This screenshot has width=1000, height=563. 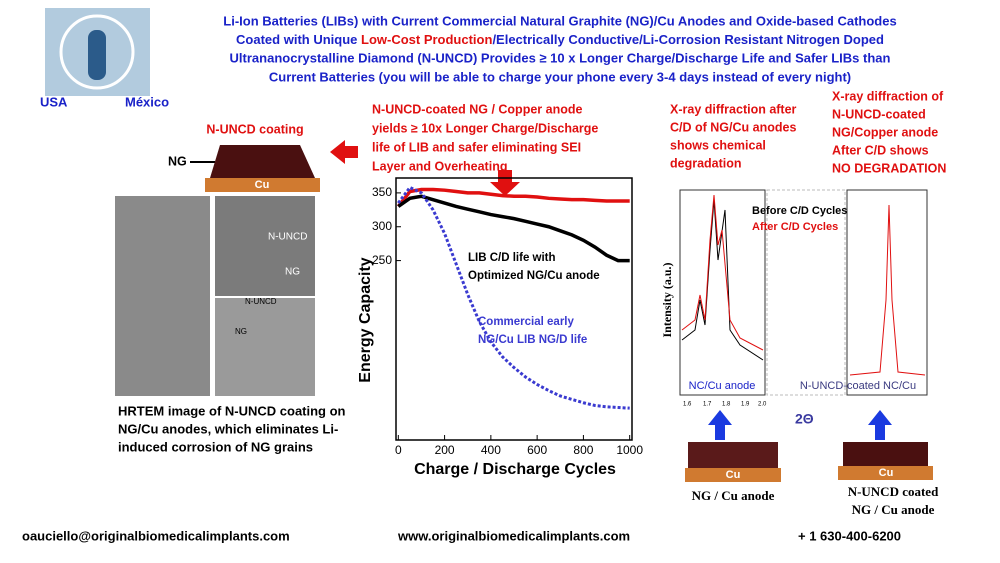 I want to click on xrd-text: X-ray diffraction after, so click(x=733, y=109).